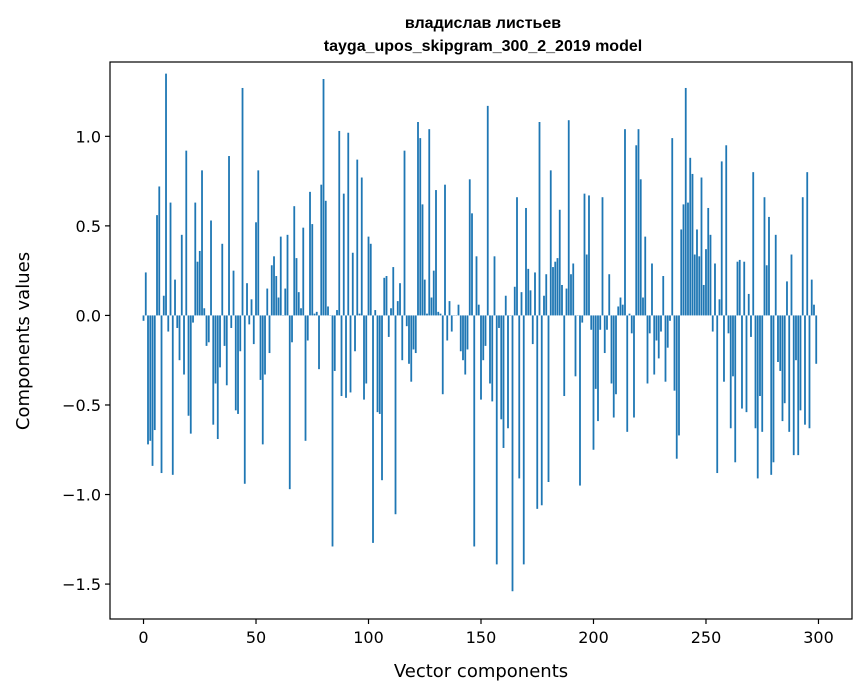  I want to click on chart-title-line-2: tayga_upos_skipgram_300_2_2019 model, so click(483, 46).